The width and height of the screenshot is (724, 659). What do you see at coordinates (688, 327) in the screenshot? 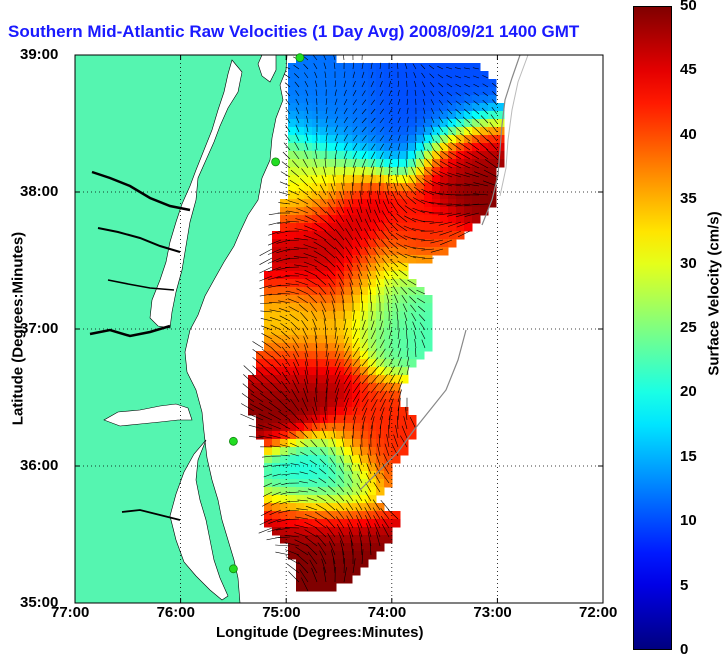
I see `colorbar-tick-label: 25` at bounding box center [688, 327].